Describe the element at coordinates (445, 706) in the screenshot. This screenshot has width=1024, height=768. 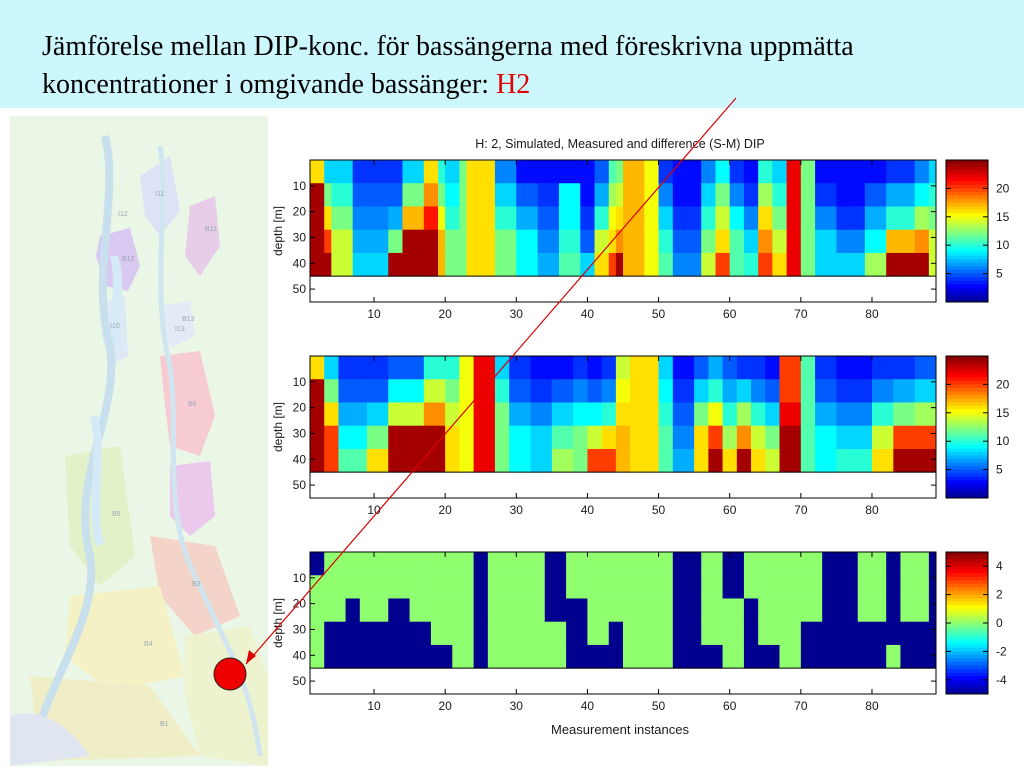
I see `x-tick-label: 20` at that location.